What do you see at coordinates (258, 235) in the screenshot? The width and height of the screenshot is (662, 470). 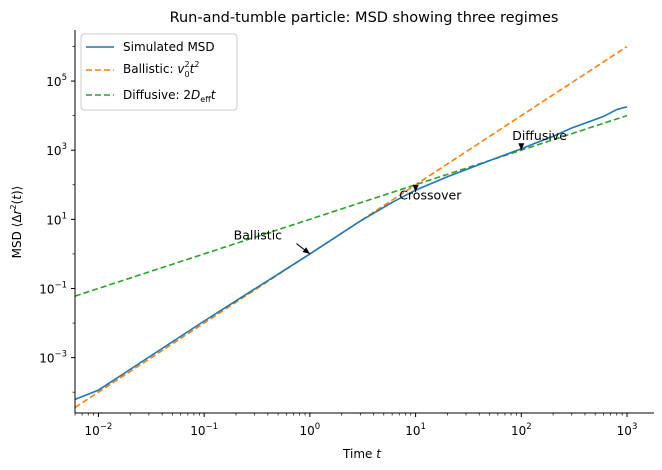 I see `annotation-label-0: Ballistic` at bounding box center [258, 235].